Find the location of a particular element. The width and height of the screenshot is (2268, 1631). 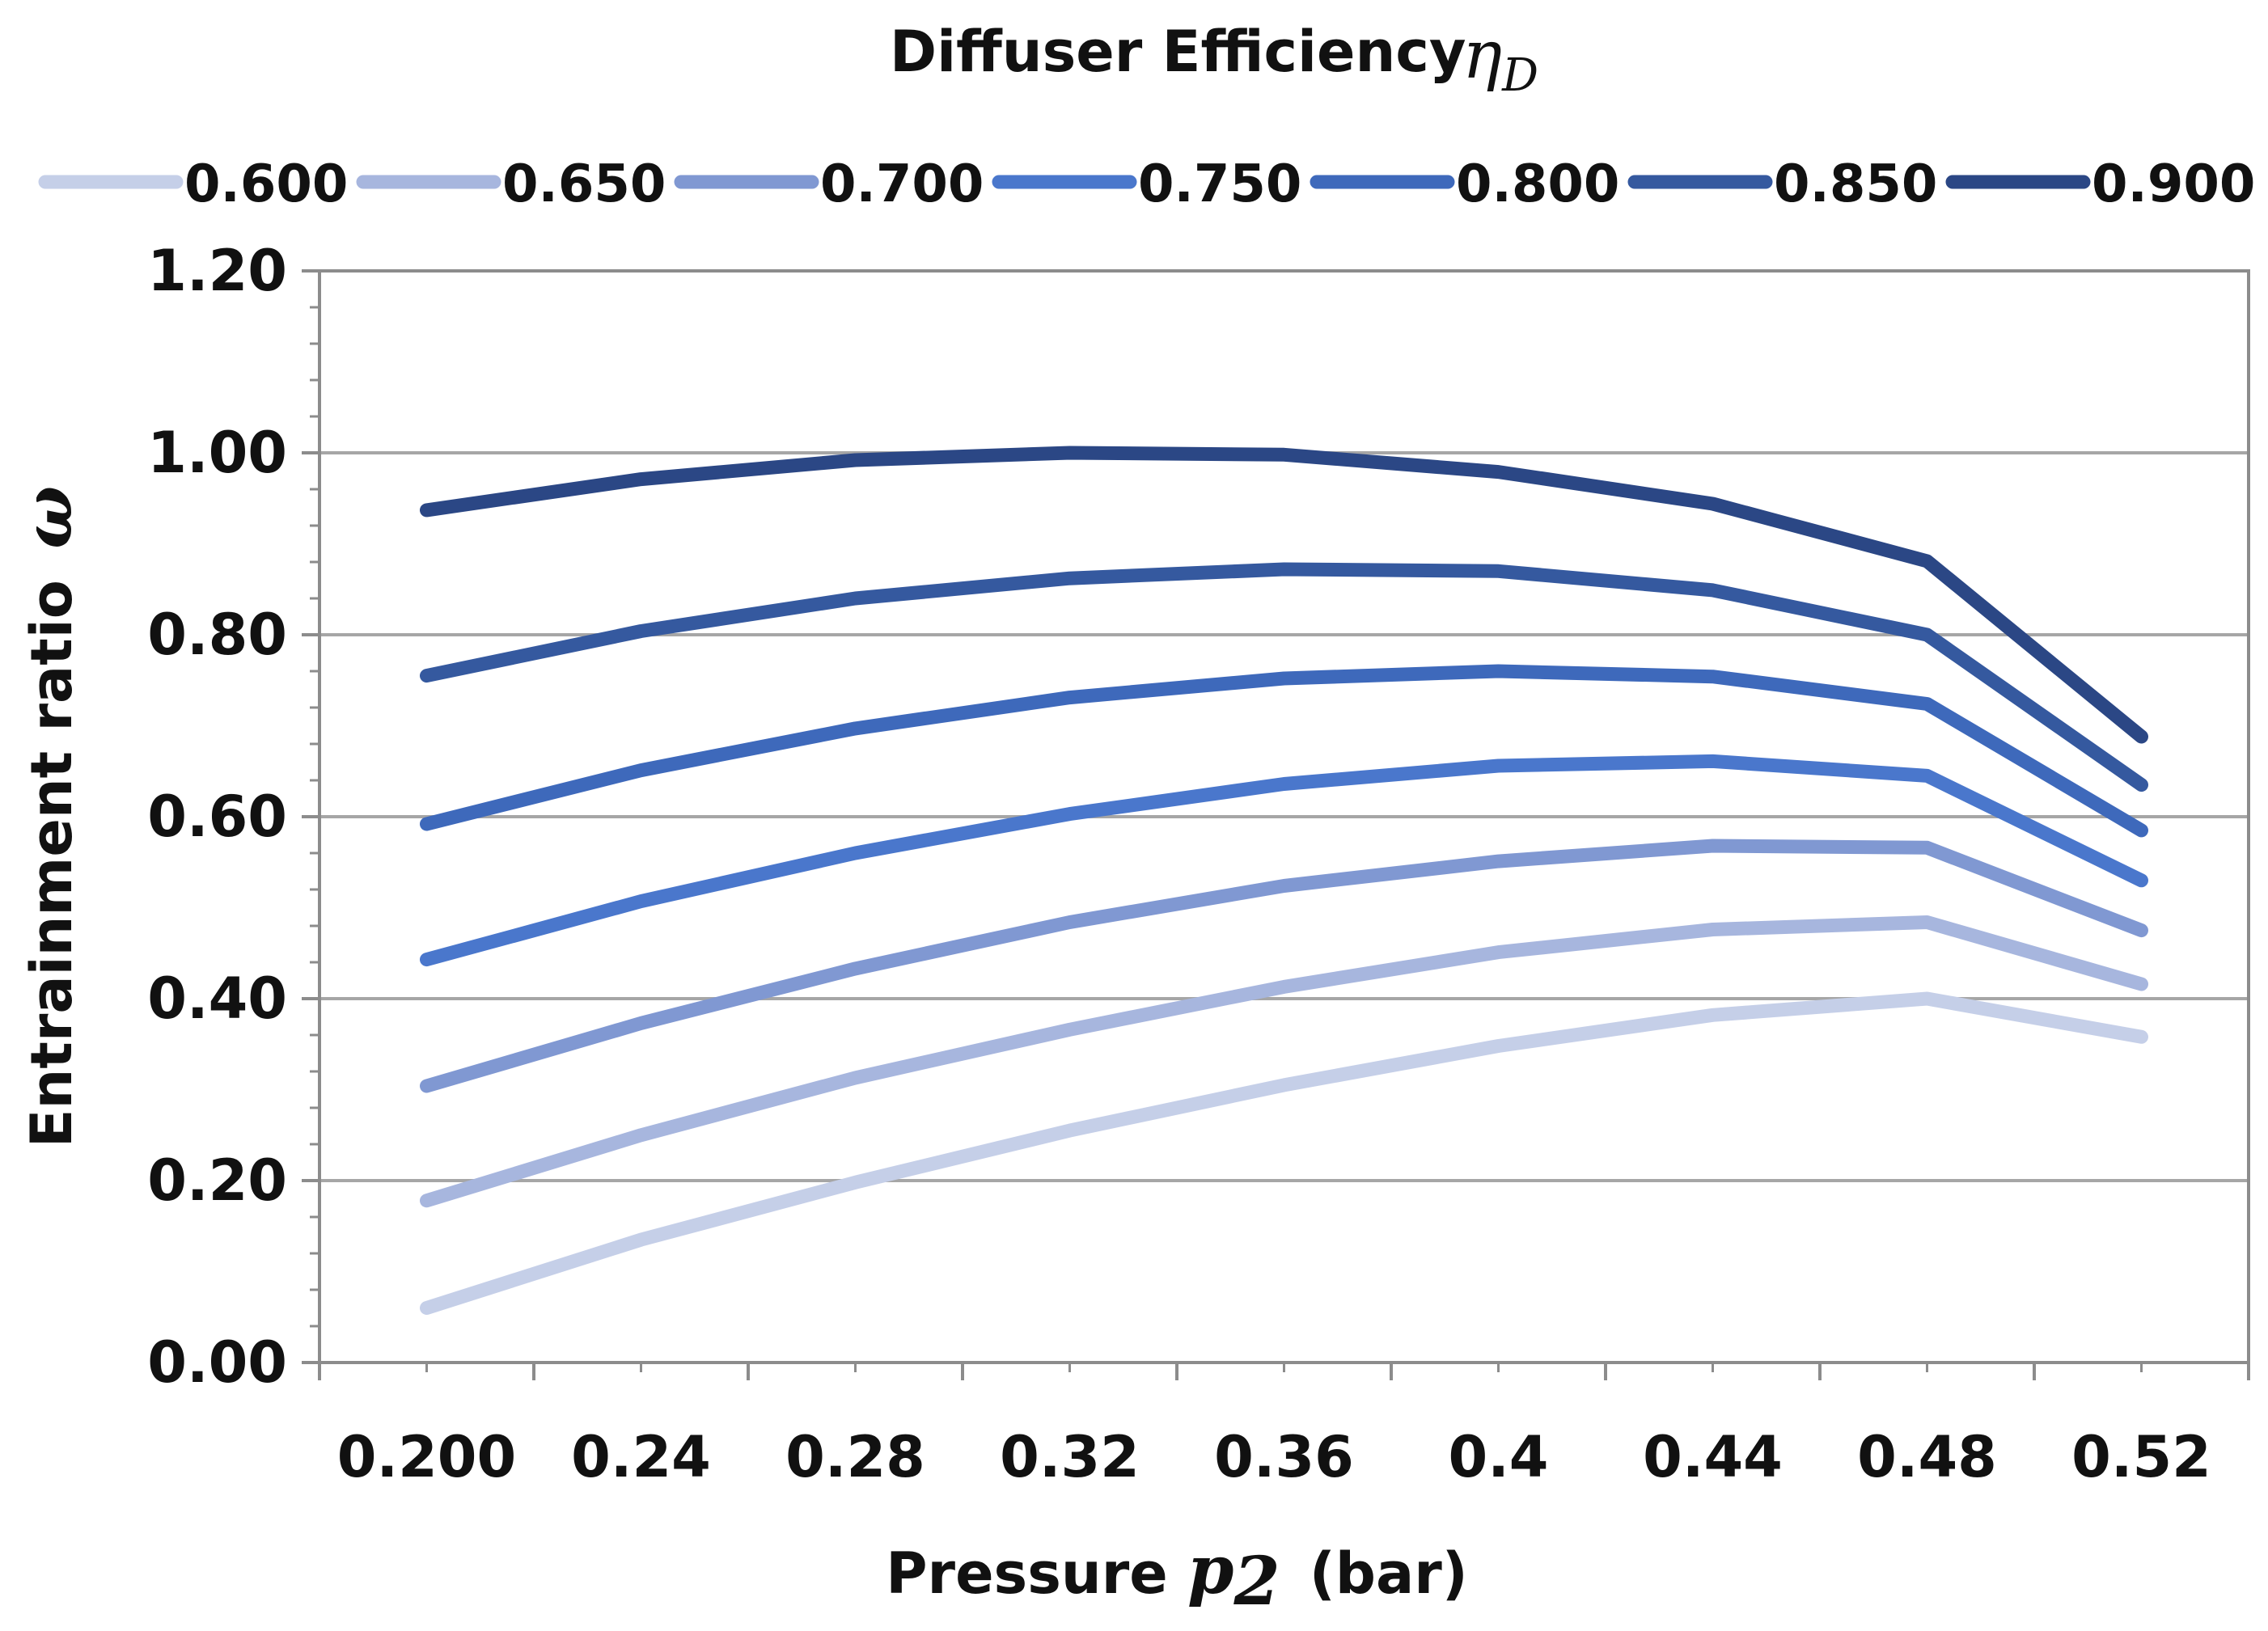

y-tick-label-1.20: 1.20 is located at coordinates (217, 271).